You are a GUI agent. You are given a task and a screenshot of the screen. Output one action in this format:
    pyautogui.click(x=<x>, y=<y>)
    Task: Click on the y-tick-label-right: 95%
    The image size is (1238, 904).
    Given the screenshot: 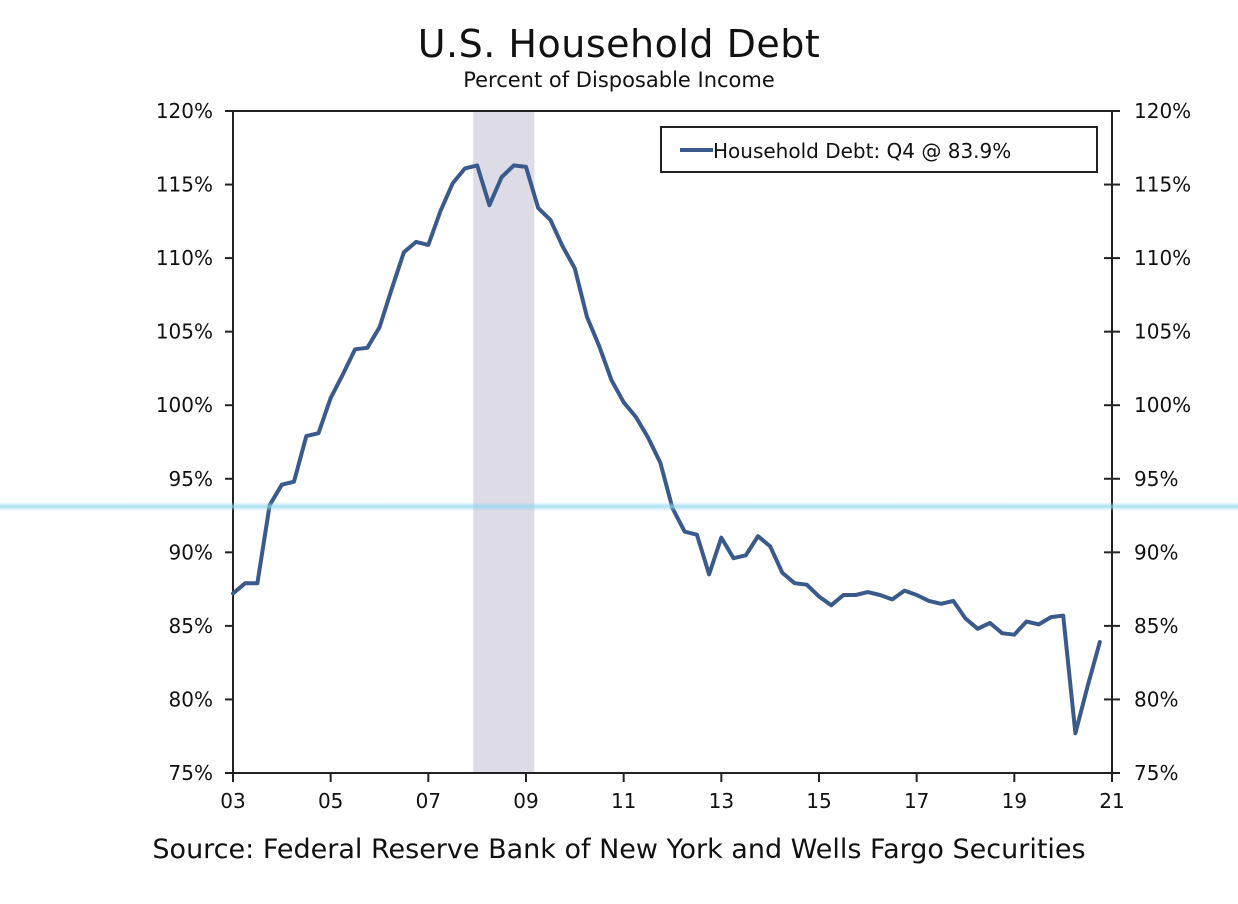 What is the action you would take?
    pyautogui.click(x=1156, y=479)
    